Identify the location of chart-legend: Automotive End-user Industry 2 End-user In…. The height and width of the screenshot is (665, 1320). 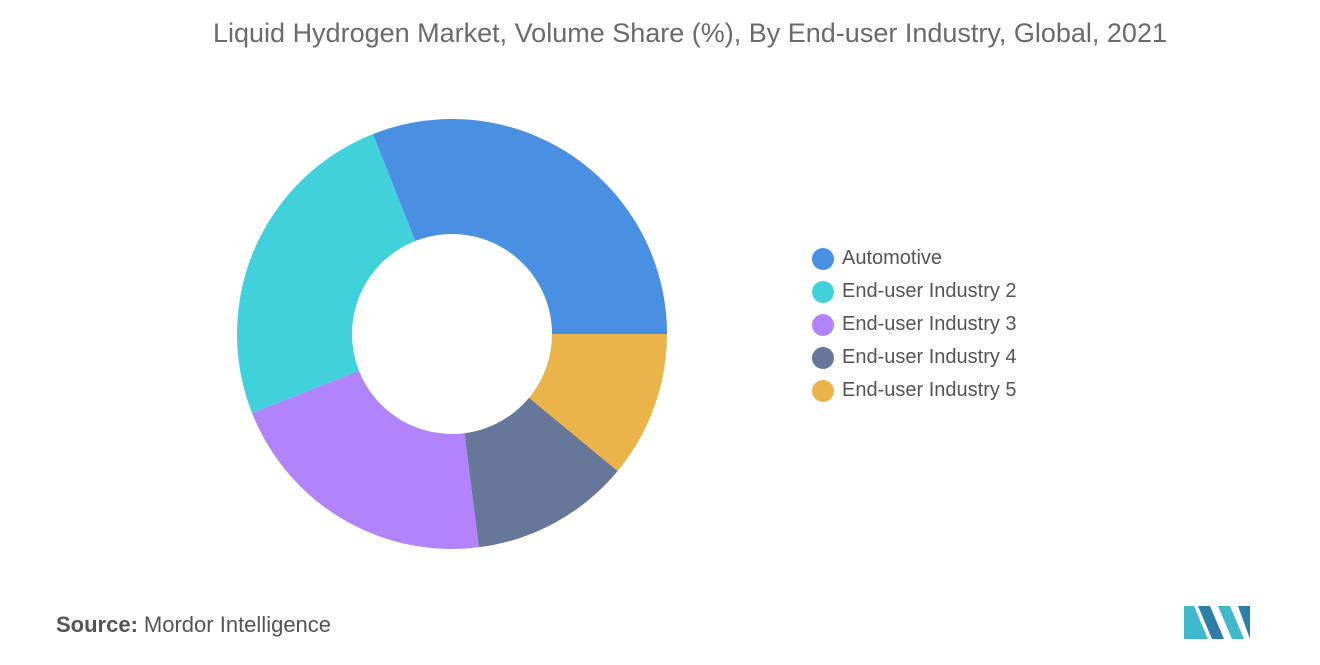
(914, 324).